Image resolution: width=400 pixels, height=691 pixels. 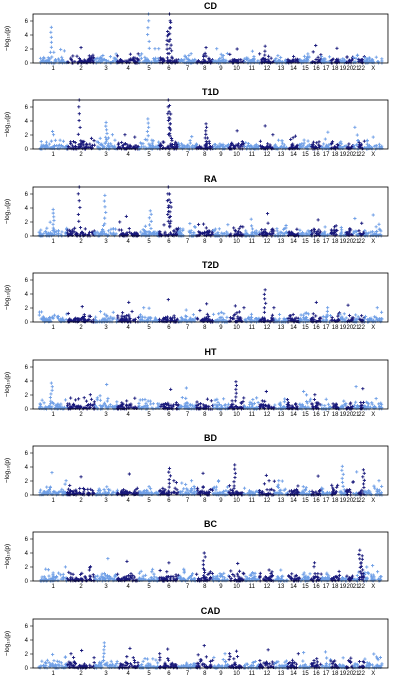 I want to click on y-tick-label: 6, so click(x=27, y=368).